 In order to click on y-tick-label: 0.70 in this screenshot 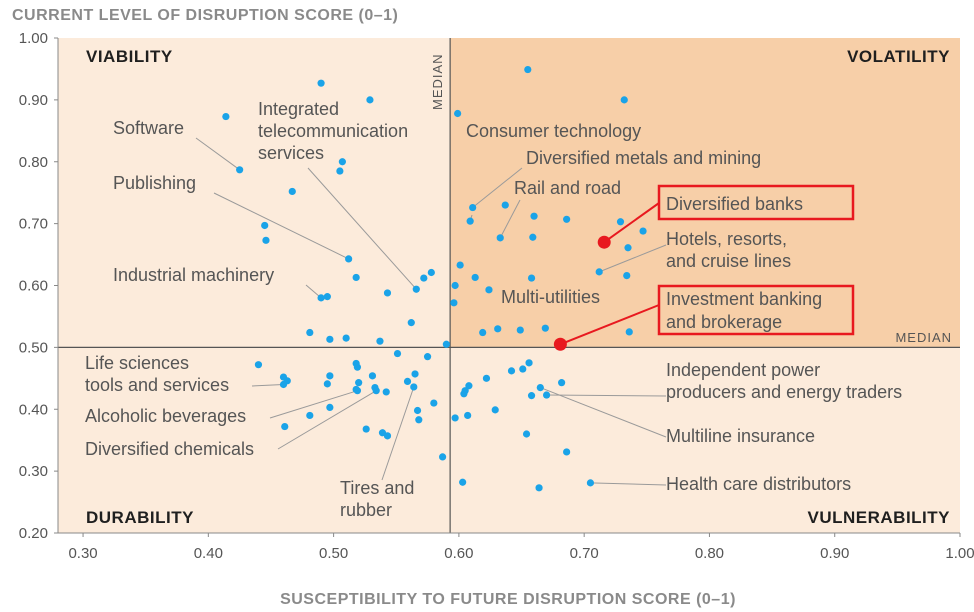, I will do `click(33, 224)`.